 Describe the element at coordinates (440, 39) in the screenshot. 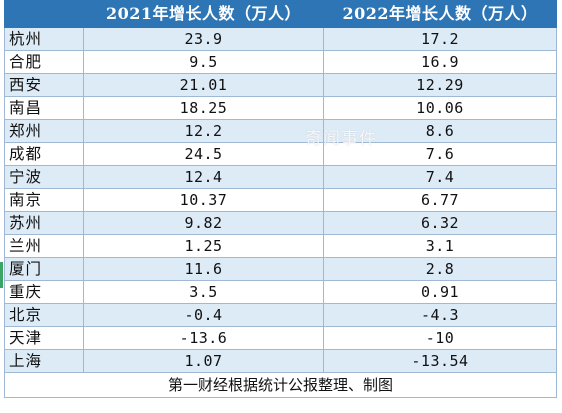

I see `value-2022-cell: 17.2` at that location.